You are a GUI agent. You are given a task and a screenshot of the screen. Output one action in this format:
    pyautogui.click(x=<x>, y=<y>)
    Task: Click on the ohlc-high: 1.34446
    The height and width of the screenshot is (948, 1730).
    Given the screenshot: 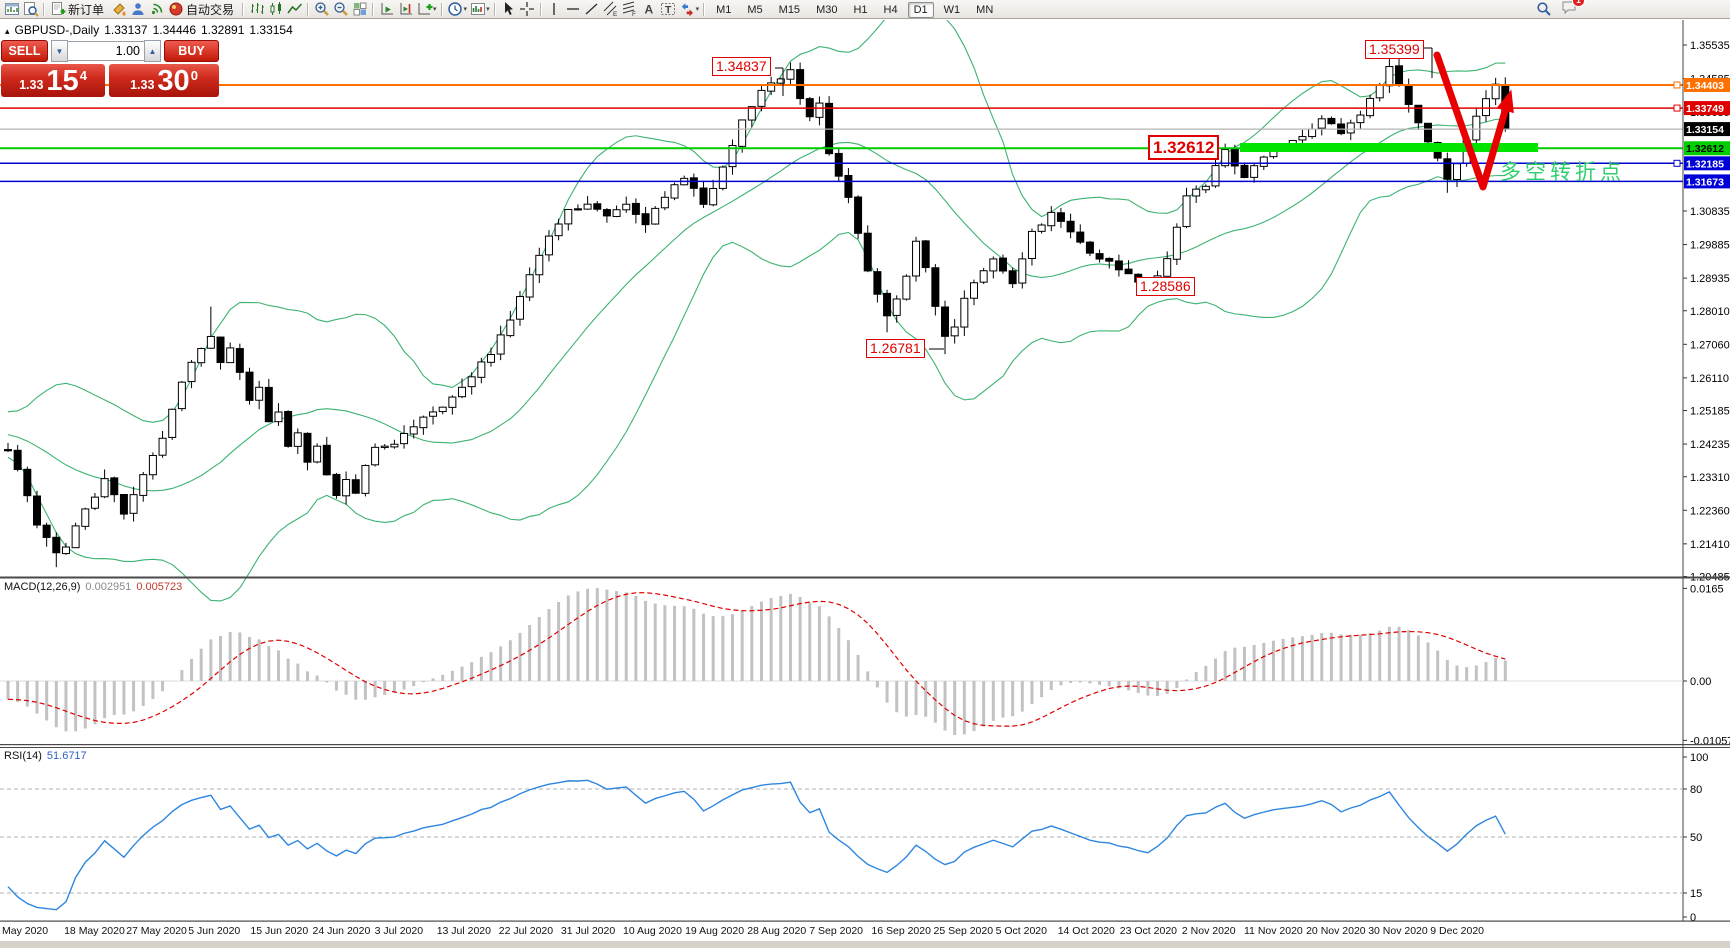 What is the action you would take?
    pyautogui.click(x=174, y=30)
    